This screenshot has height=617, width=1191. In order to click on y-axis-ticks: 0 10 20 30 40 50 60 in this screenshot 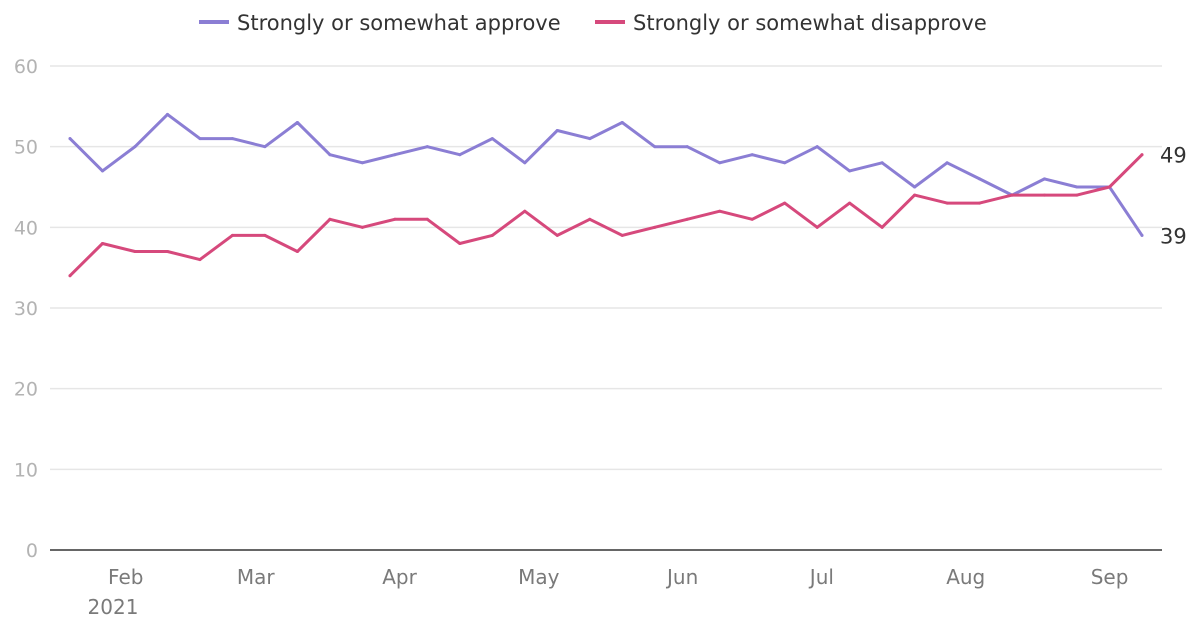, I will do `click(26, 309)`.